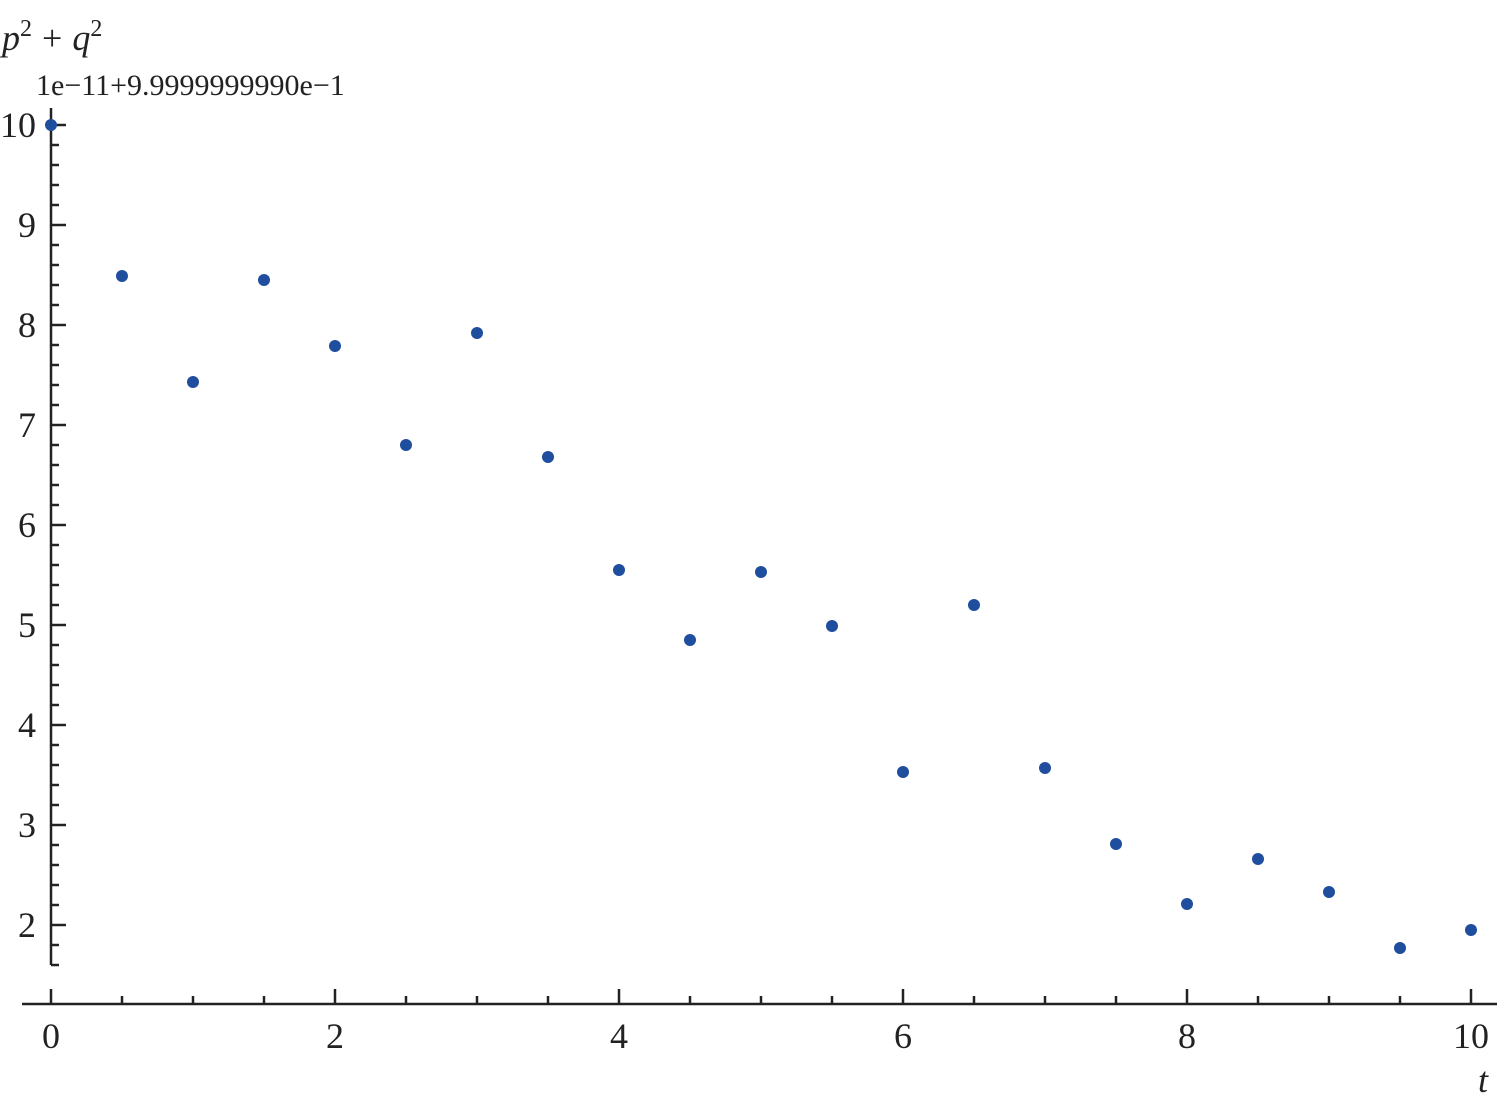 This screenshot has height=1104, width=1500. Describe the element at coordinates (27, 625) in the screenshot. I see `y-tick-label: 5` at that location.